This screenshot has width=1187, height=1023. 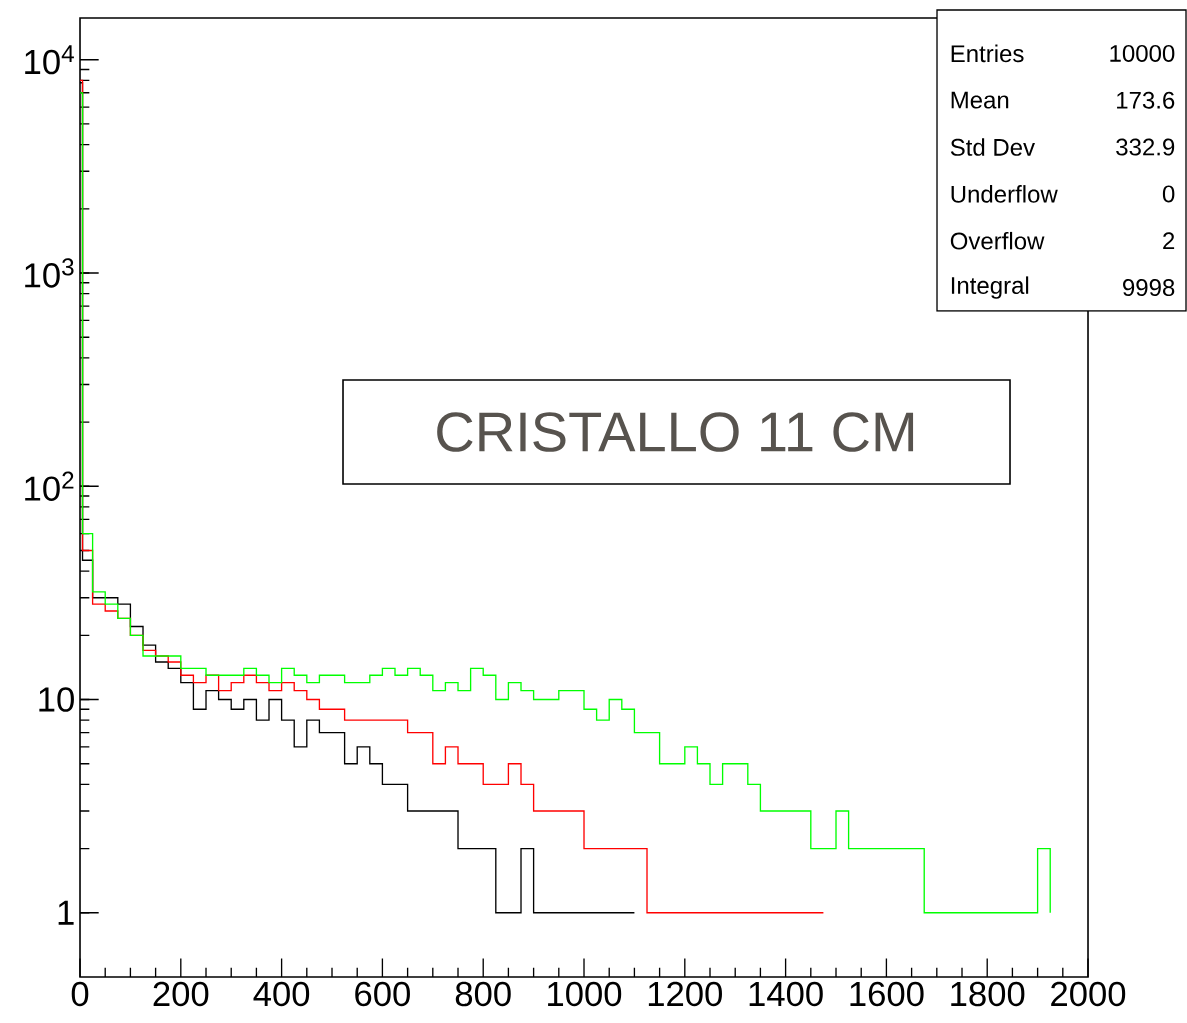 What do you see at coordinates (887, 994) in the screenshot?
I see `x-tick-label: 1600` at bounding box center [887, 994].